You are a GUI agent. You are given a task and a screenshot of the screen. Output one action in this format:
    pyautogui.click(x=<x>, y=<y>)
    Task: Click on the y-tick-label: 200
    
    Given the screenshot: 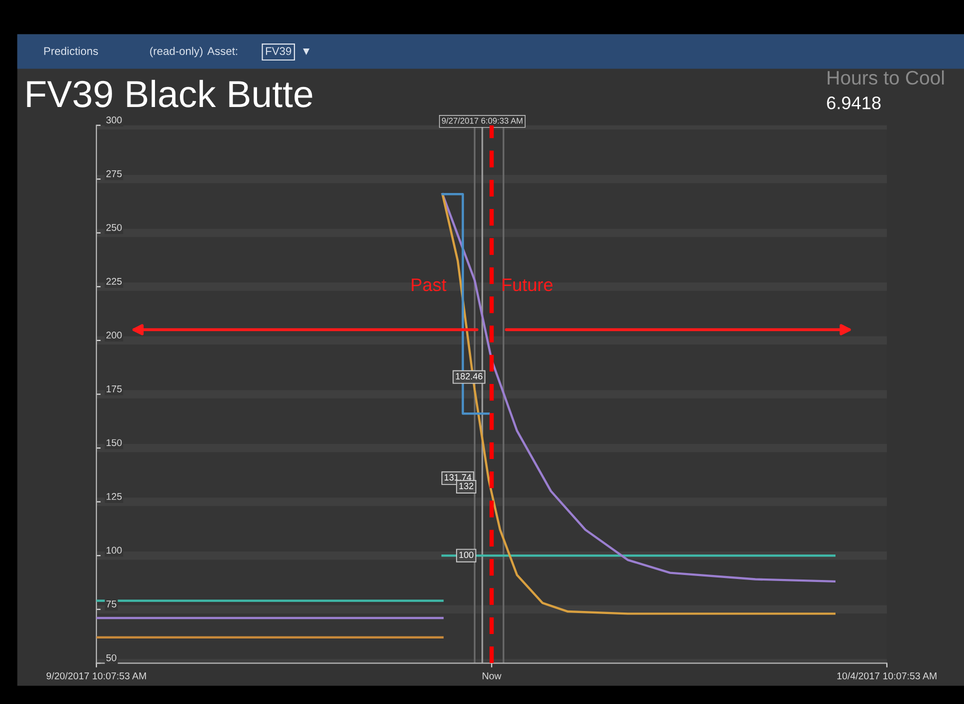 What is the action you would take?
    pyautogui.click(x=114, y=335)
    